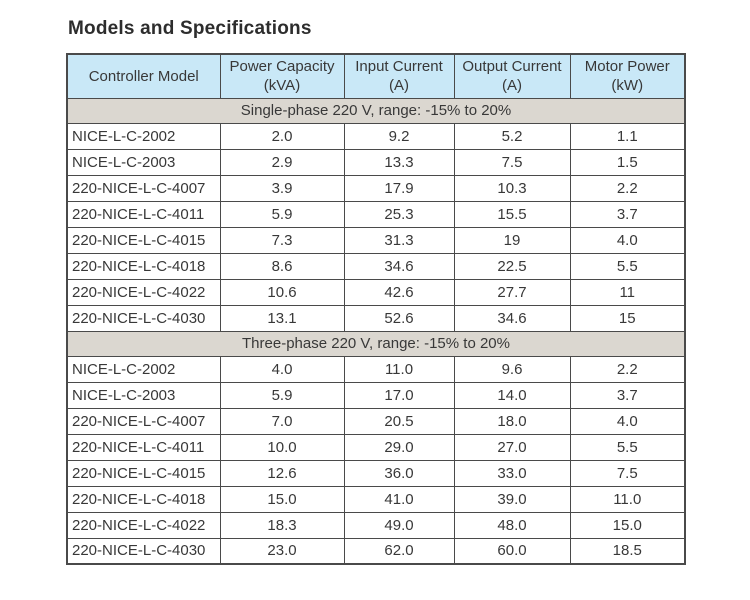 This screenshot has width=750, height=600. What do you see at coordinates (512, 240) in the screenshot?
I see `value-cell: 19` at bounding box center [512, 240].